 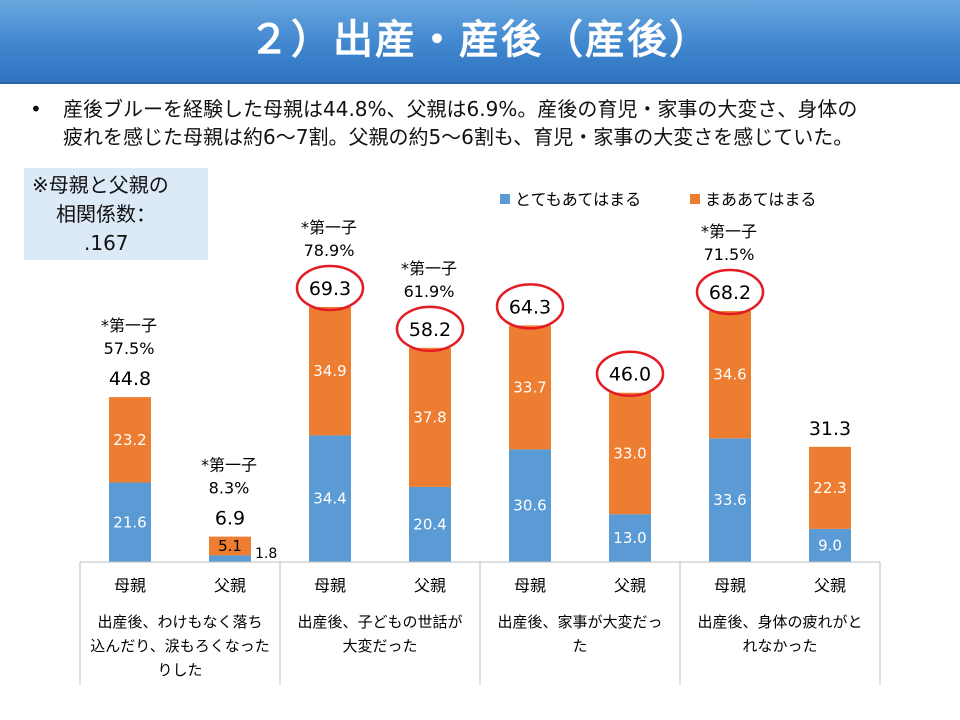 I want to click on group-label-line: りした, so click(x=179, y=670).